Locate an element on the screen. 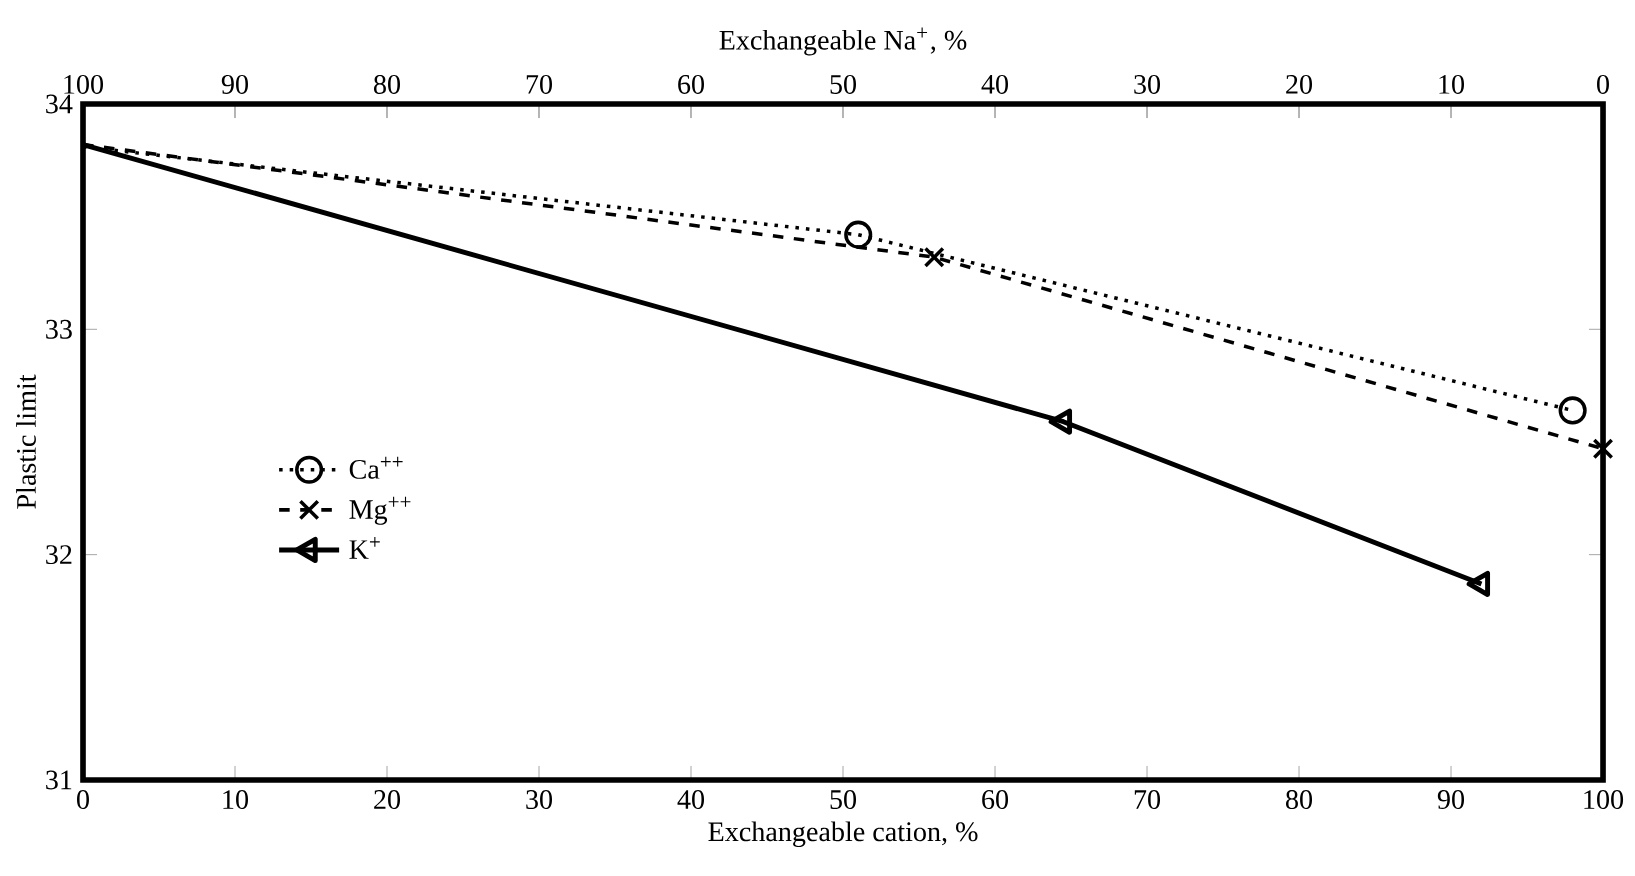  x-tick-label: 10 is located at coordinates (236, 800).